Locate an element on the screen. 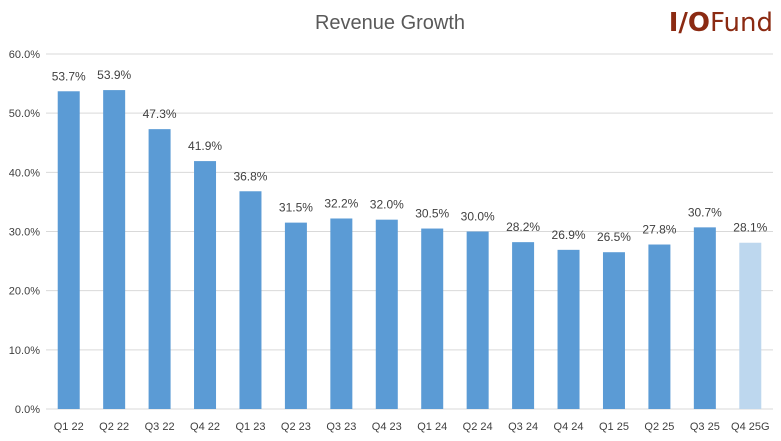 Image resolution: width=781 pixels, height=441 pixels. x-tick-label: Q4 22 is located at coordinates (205, 427).